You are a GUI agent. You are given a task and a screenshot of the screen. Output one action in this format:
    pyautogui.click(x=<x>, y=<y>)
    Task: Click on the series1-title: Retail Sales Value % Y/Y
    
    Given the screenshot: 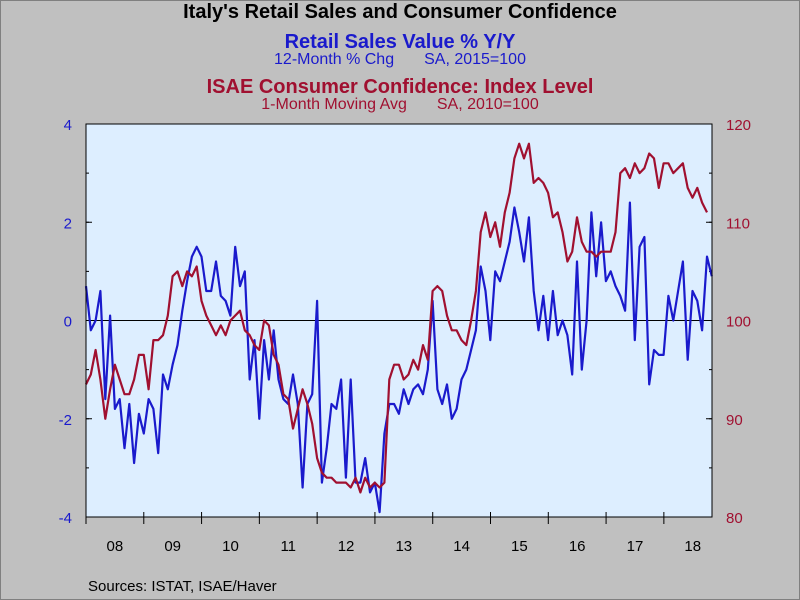 What is the action you would take?
    pyautogui.click(x=400, y=42)
    